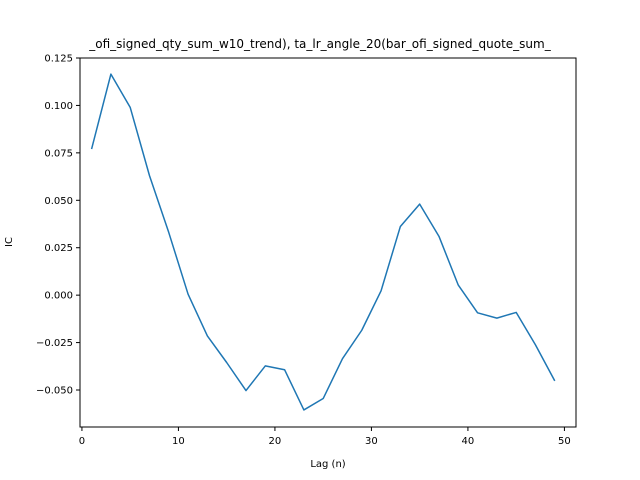 The width and height of the screenshot is (640, 480). I want to click on x-tick-label: 30, so click(371, 441).